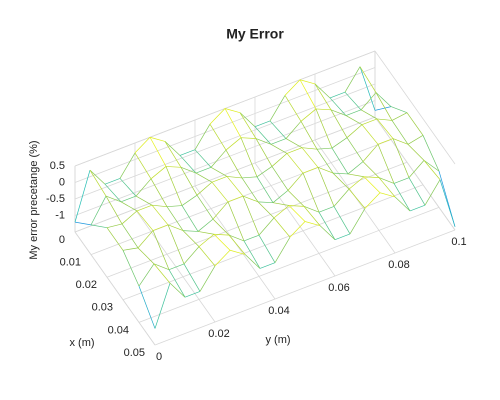  I want to click on x-tick-label: 0.01, so click(70, 263).